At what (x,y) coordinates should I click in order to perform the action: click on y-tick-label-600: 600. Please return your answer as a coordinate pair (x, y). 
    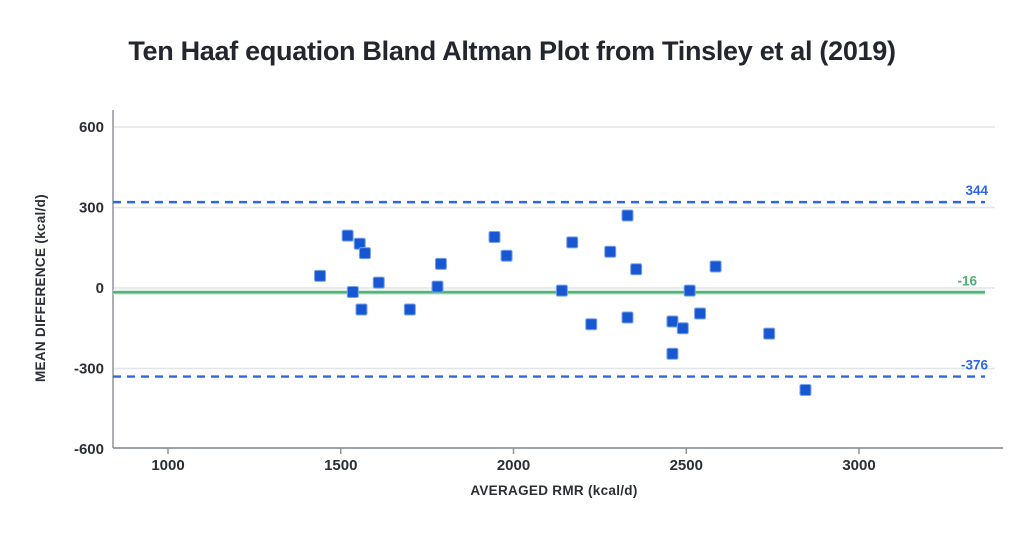
    Looking at the image, I should click on (91, 127).